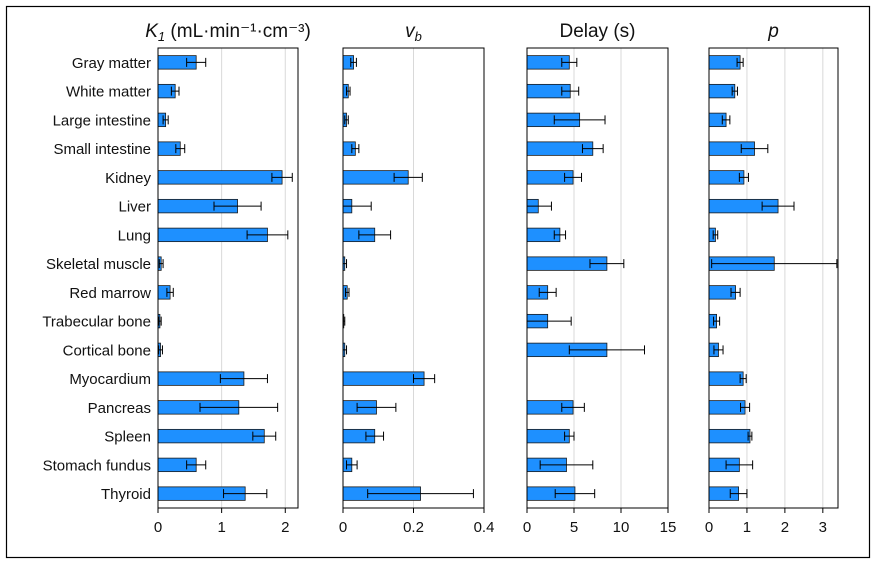 This screenshot has width=876, height=565. What do you see at coordinates (128, 178) in the screenshot?
I see `category-label-kidney: Kidney` at bounding box center [128, 178].